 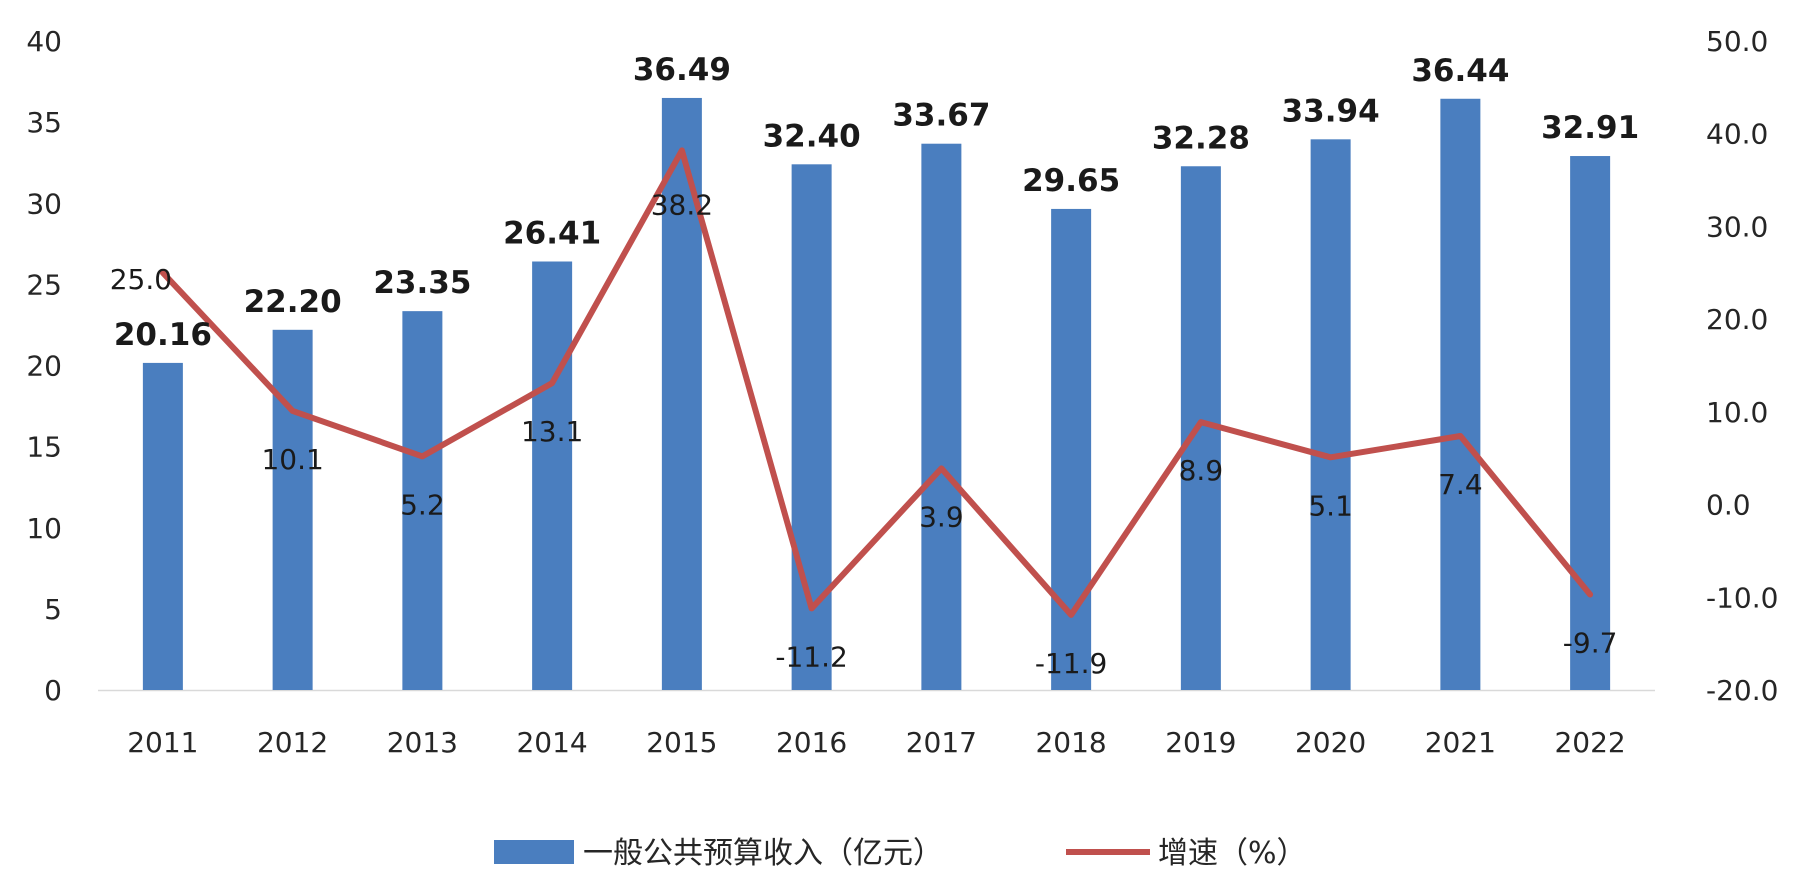 I want to click on line-value-label: 3.9, so click(x=941, y=516).